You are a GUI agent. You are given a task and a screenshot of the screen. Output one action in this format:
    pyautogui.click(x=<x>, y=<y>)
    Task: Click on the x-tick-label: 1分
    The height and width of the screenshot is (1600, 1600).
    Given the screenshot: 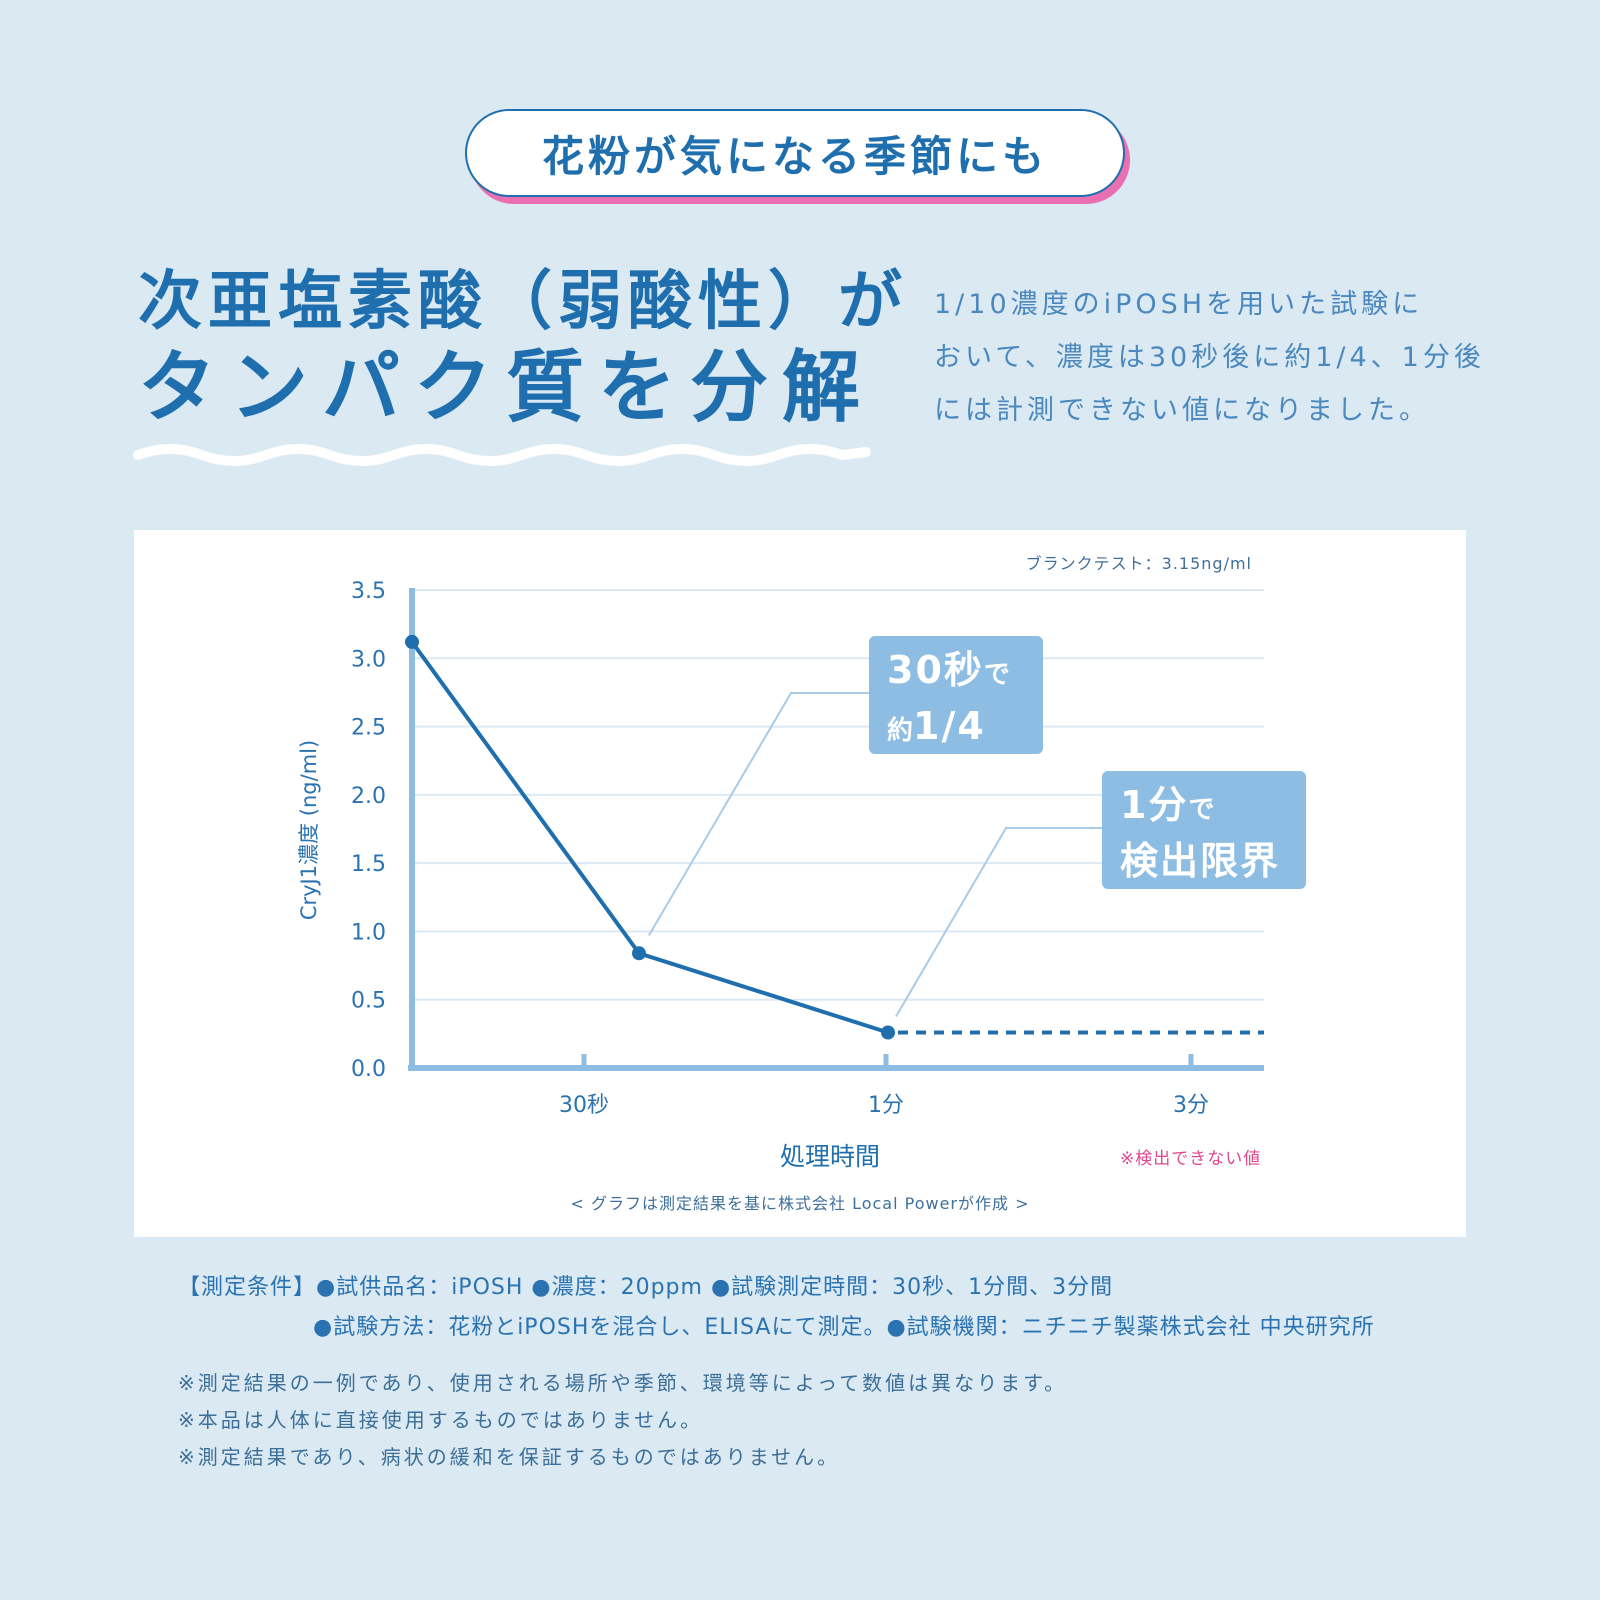 What is the action you would take?
    pyautogui.click(x=886, y=1105)
    